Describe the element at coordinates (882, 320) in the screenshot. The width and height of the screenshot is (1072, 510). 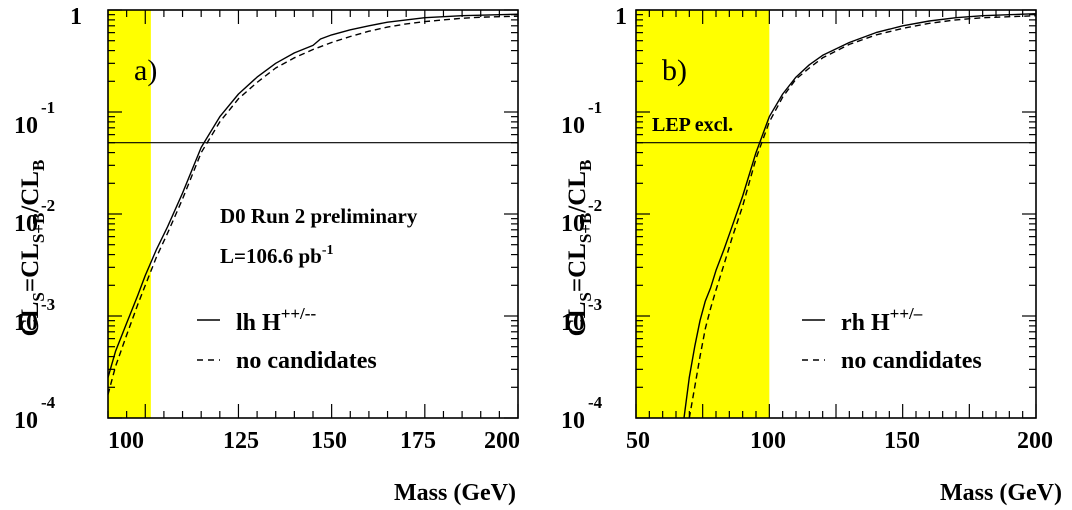
I see `legend-label: rh H++/–` at that location.